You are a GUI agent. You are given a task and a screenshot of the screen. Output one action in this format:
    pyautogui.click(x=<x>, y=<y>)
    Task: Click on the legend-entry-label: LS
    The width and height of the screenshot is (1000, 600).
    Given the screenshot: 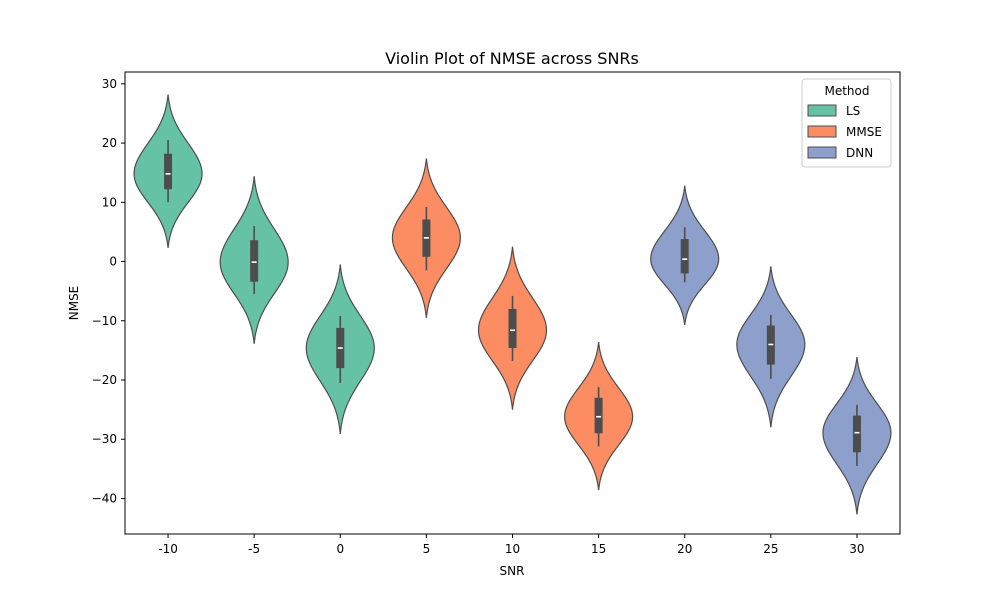 What is the action you would take?
    pyautogui.click(x=853, y=111)
    